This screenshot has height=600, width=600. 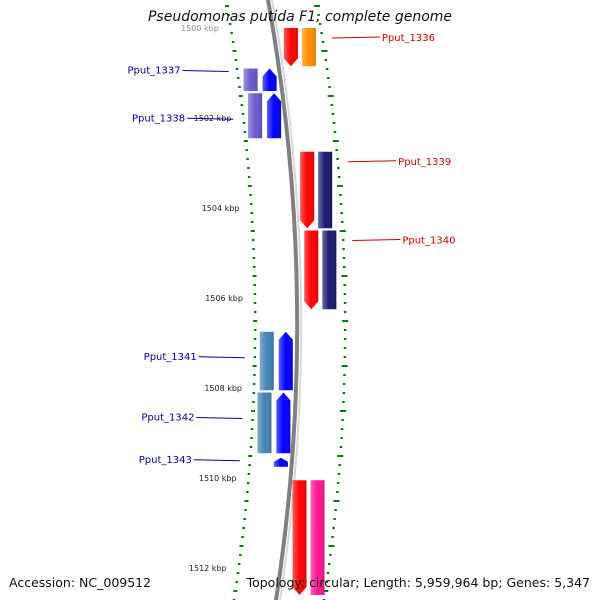 I want to click on pput-1336-label-connector, so click(x=355, y=37).